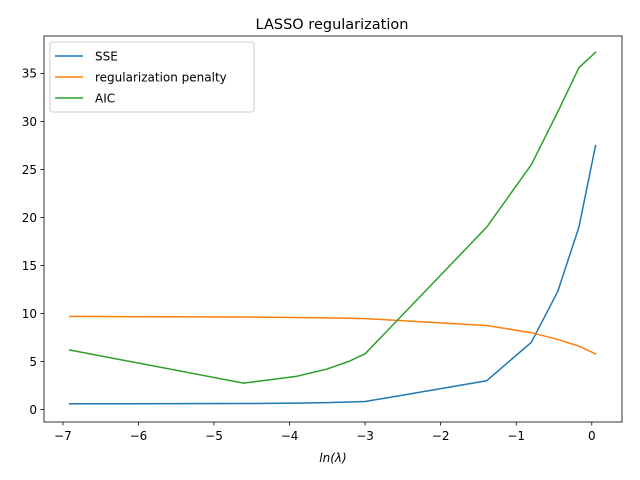 The image size is (640, 480). What do you see at coordinates (332, 458) in the screenshot?
I see `x-axis-label: ln(λ)` at bounding box center [332, 458].